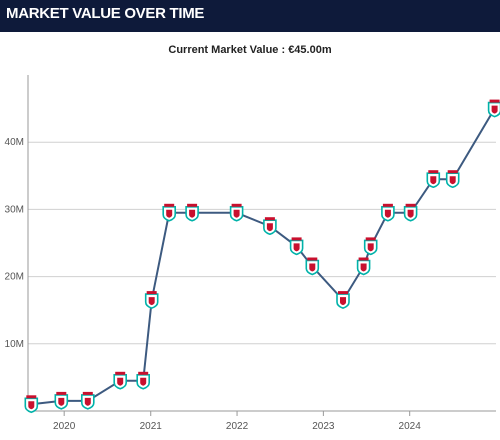 The width and height of the screenshot is (500, 440). What do you see at coordinates (14, 277) in the screenshot?
I see `y-tick-label: 20M` at bounding box center [14, 277].